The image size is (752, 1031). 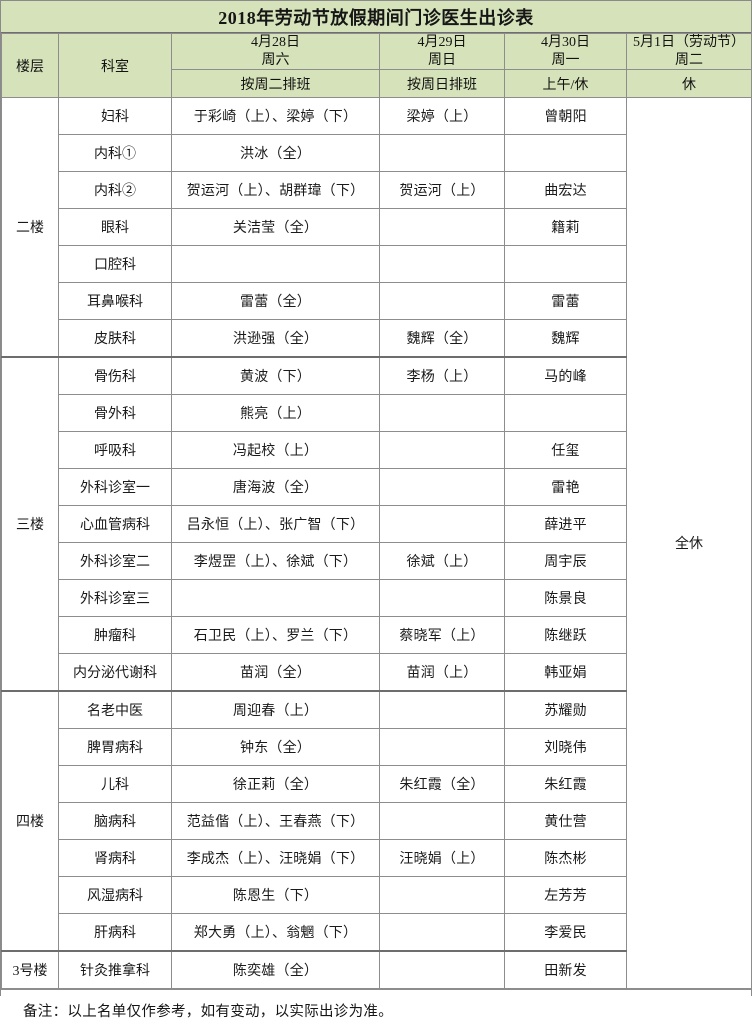 What do you see at coordinates (275, 43) in the screenshot?
I see `date-label-1: 4月28日` at bounding box center [275, 43].